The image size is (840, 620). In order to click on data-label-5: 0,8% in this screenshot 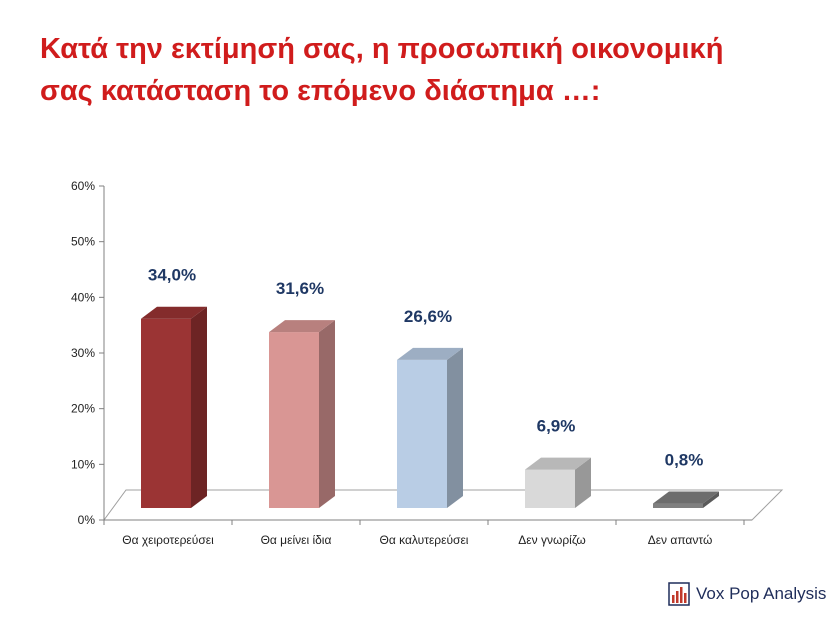, I will do `click(684, 460)`.